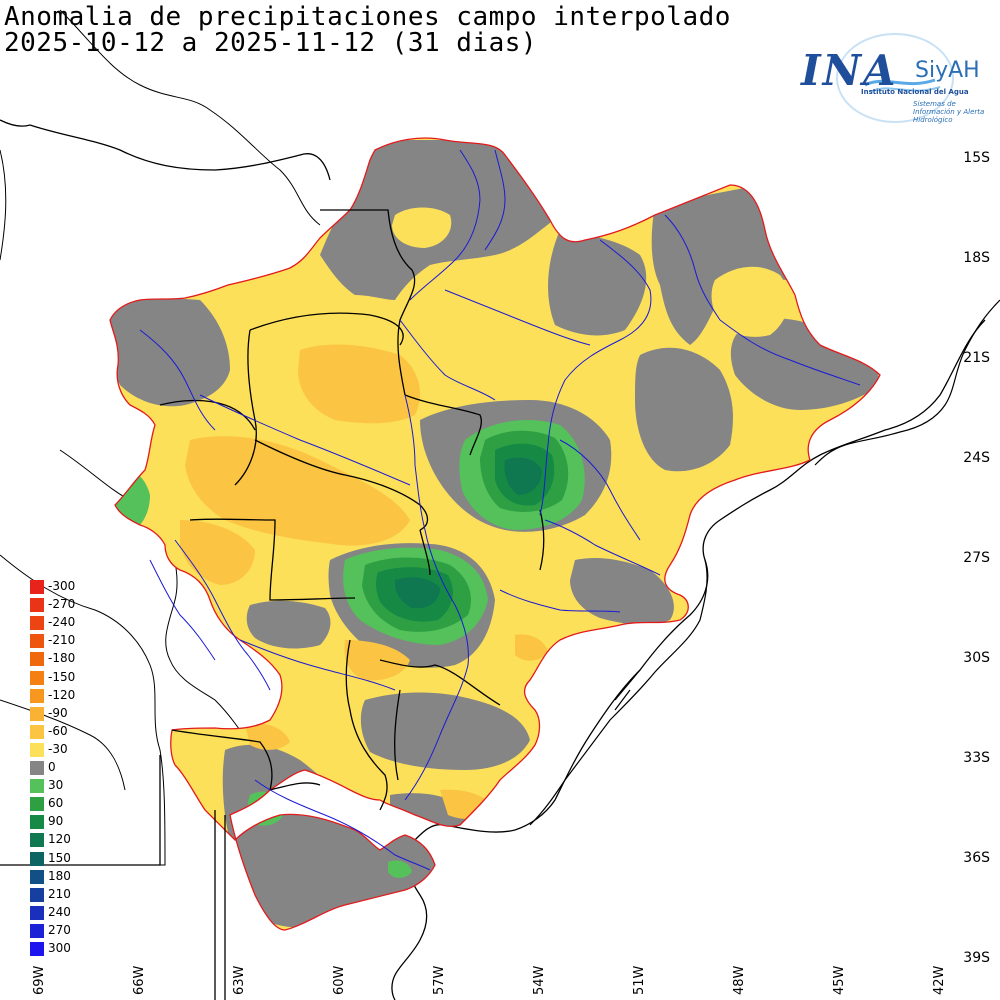 Image resolution: width=1000 pixels, height=1000 pixels. What do you see at coordinates (976, 258) in the screenshot?
I see `latitude-label: 18S` at bounding box center [976, 258].